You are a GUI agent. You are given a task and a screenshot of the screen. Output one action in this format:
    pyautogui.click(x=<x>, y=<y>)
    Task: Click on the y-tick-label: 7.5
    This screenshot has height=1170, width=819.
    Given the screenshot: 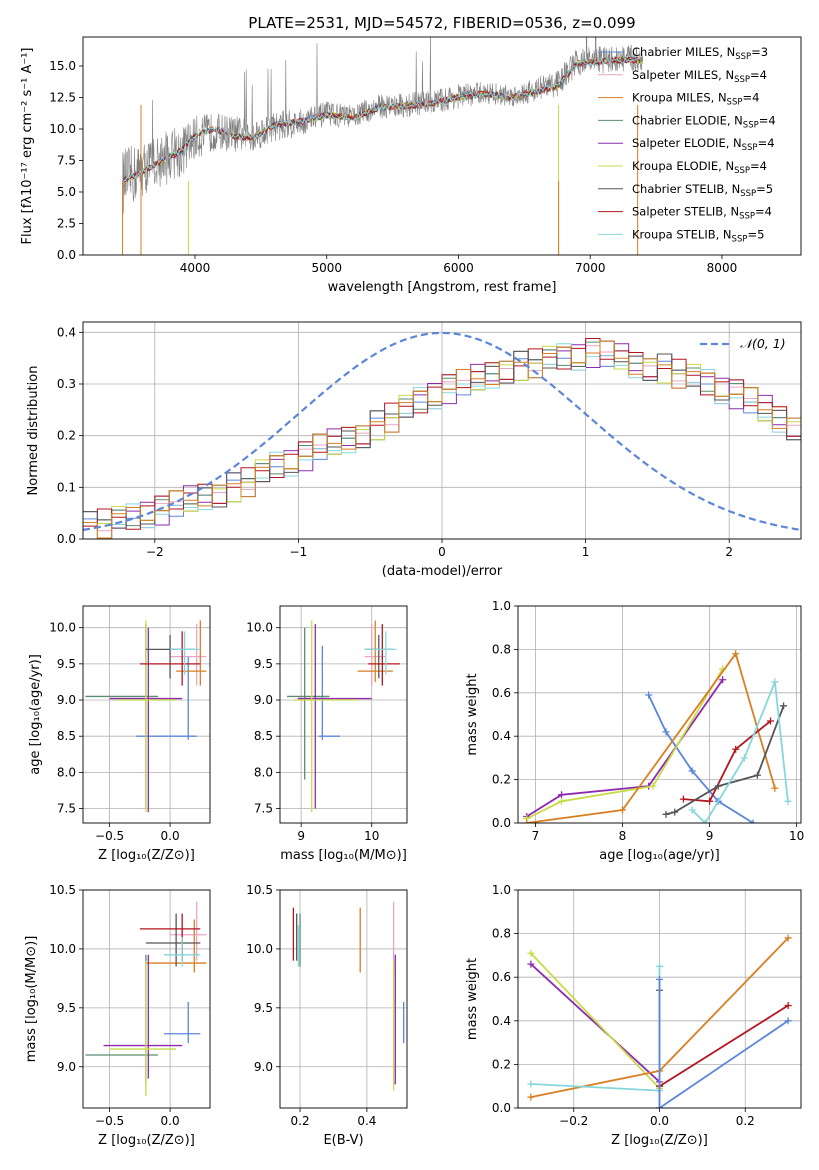 What is the action you would take?
    pyautogui.click(x=66, y=160)
    